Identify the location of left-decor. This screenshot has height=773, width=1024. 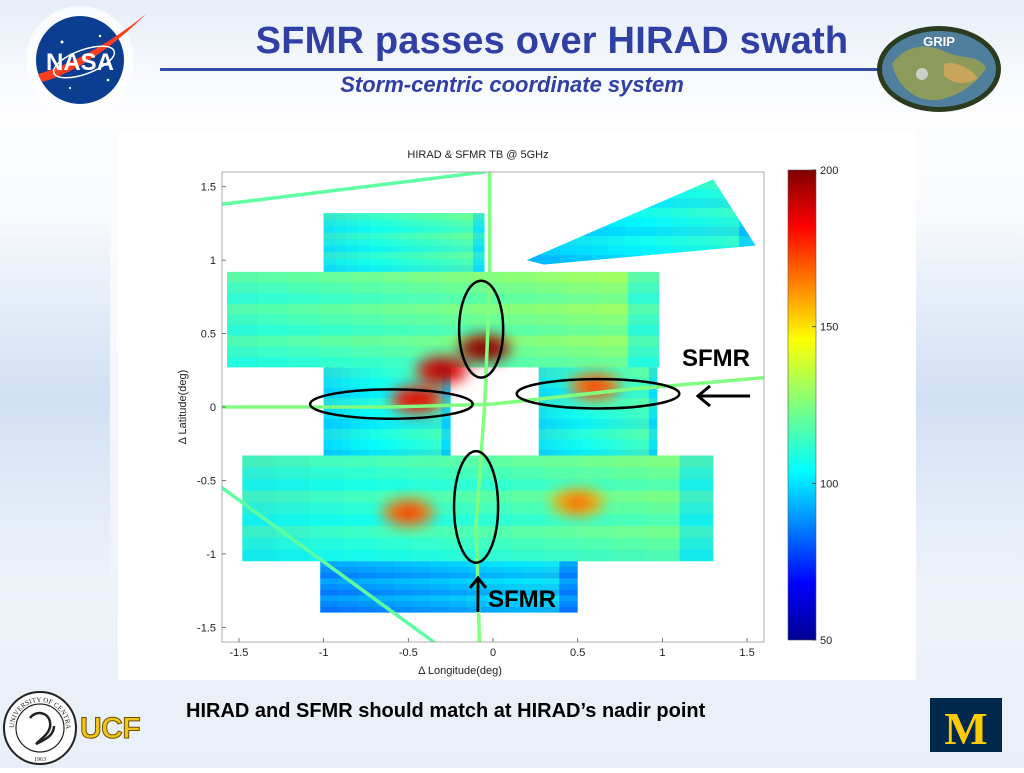
(55, 400).